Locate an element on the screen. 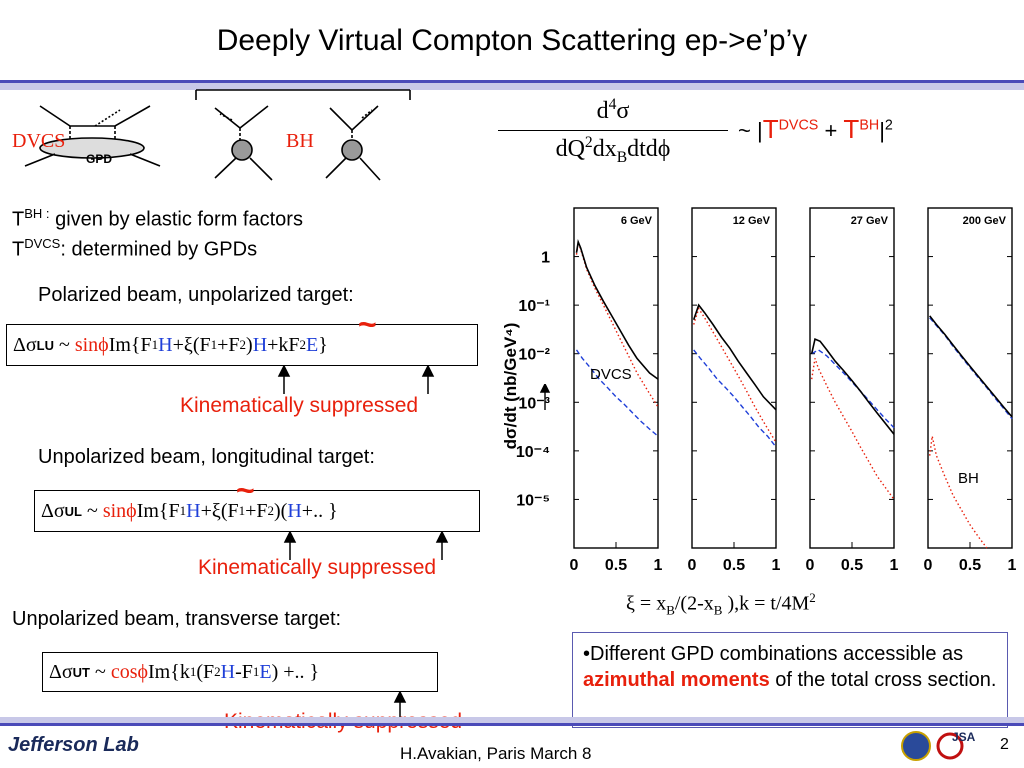 Image resolution: width=1024 pixels, height=768 pixels. chart-ytick-label: 10⁻⁴ is located at coordinates (533, 452).